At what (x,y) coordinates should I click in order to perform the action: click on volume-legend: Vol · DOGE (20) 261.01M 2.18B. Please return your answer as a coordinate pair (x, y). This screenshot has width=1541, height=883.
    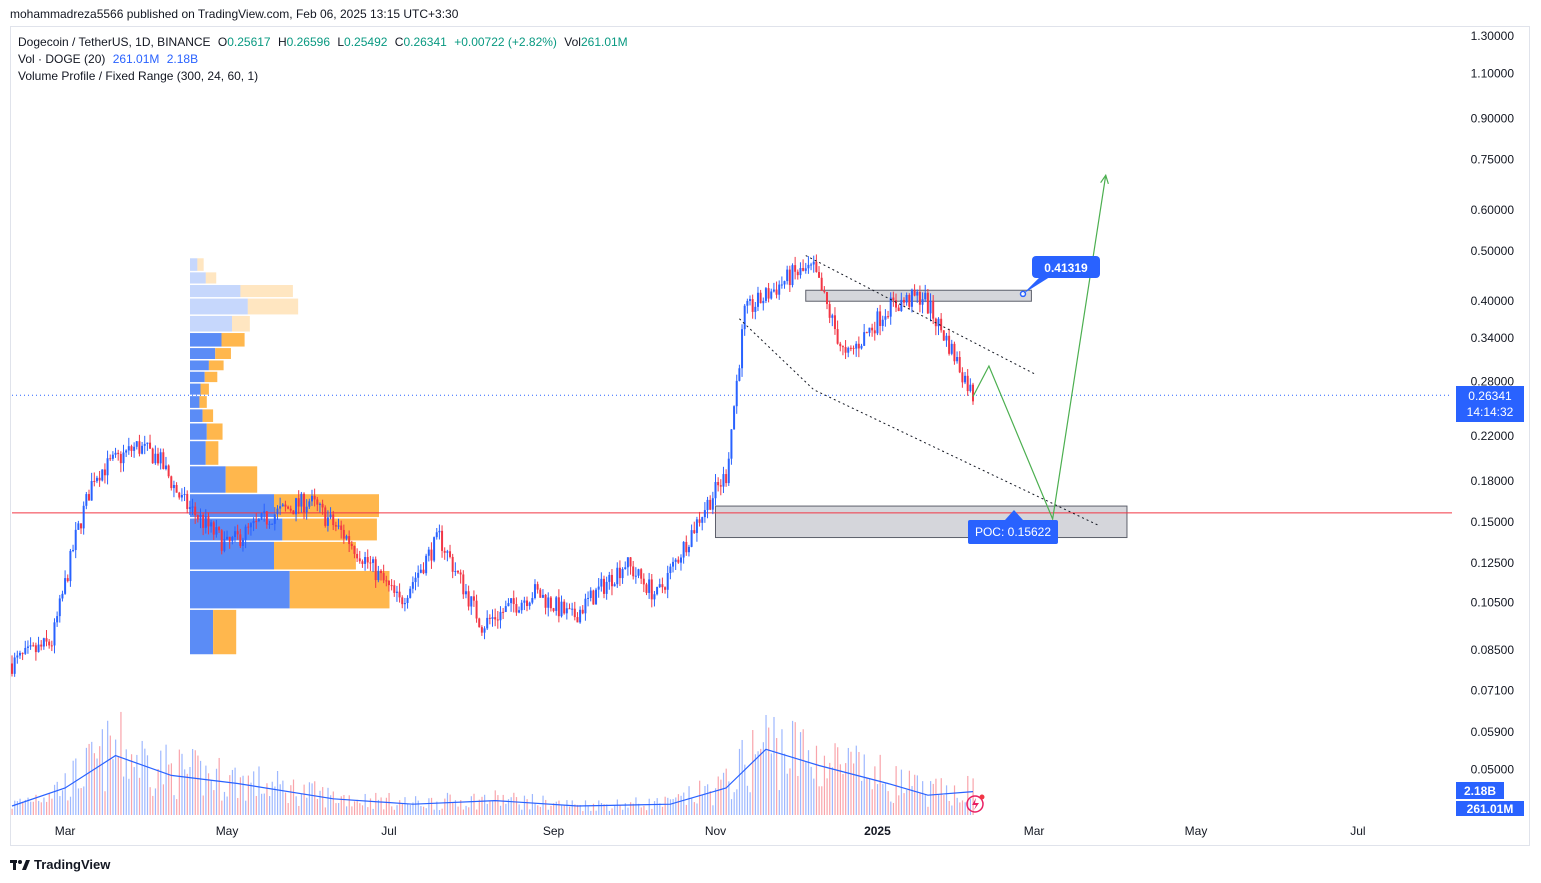
    Looking at the image, I should click on (110, 59).